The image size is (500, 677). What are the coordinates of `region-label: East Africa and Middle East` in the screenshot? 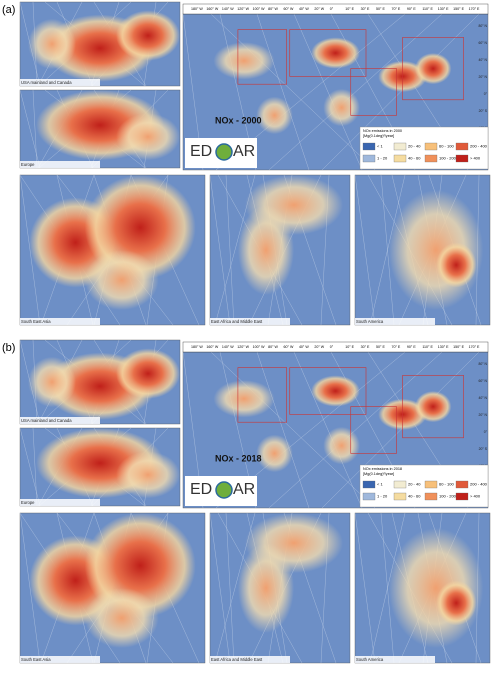 It's located at (237, 659).